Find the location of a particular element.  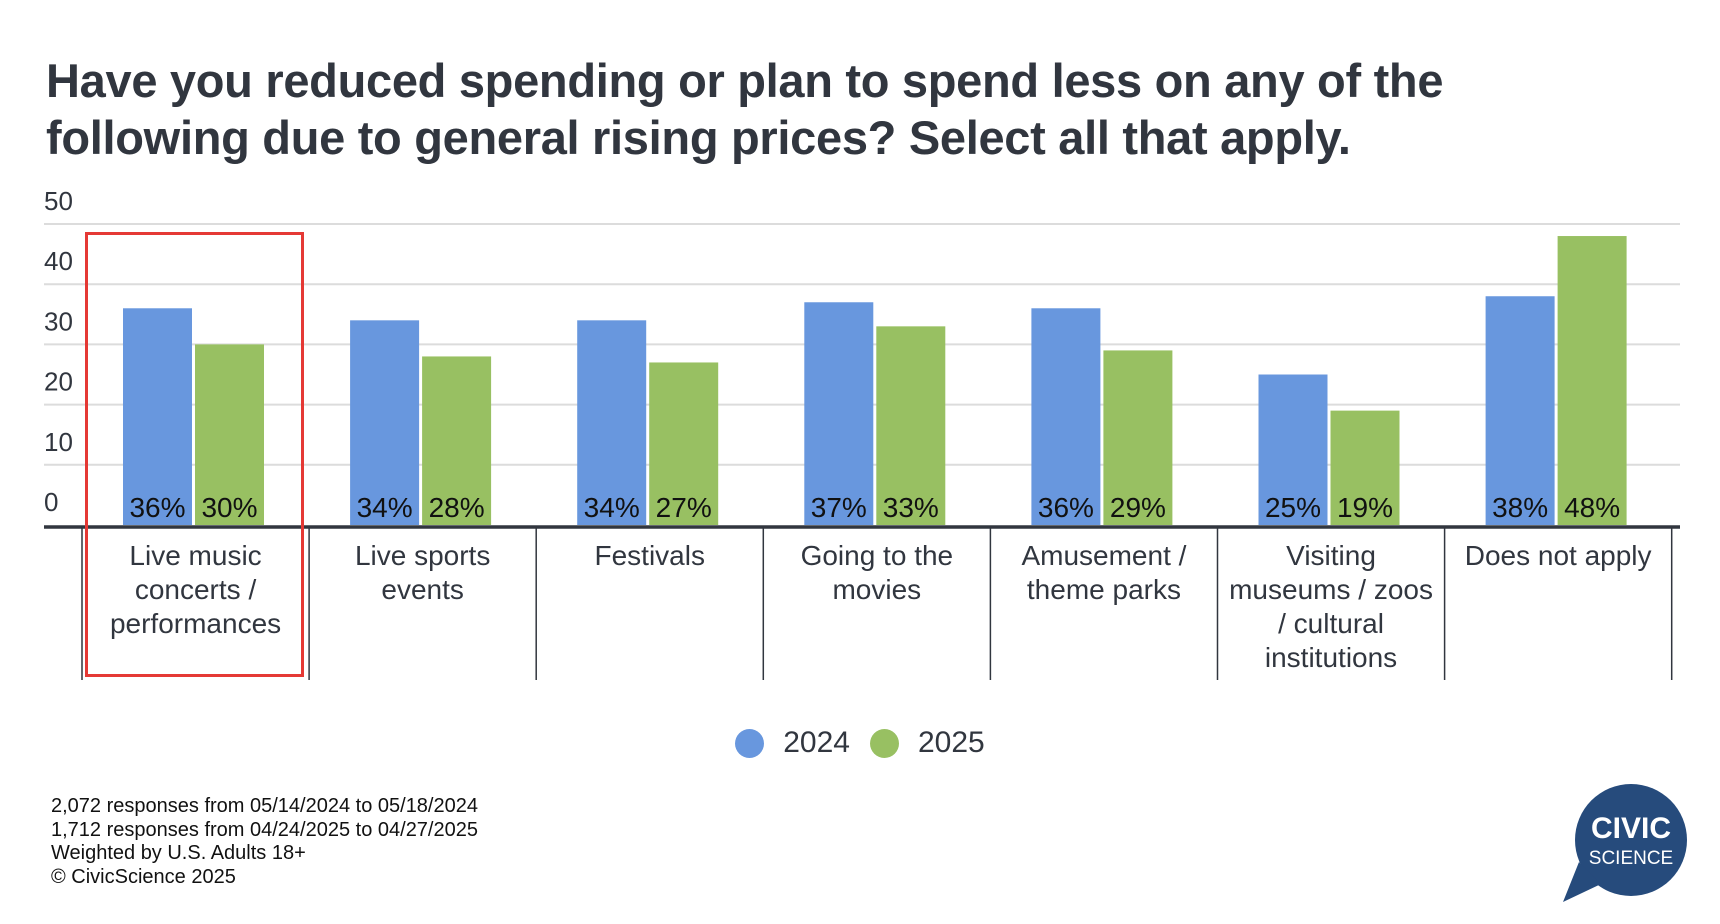

legend-swatch-2024 is located at coordinates (750, 743).